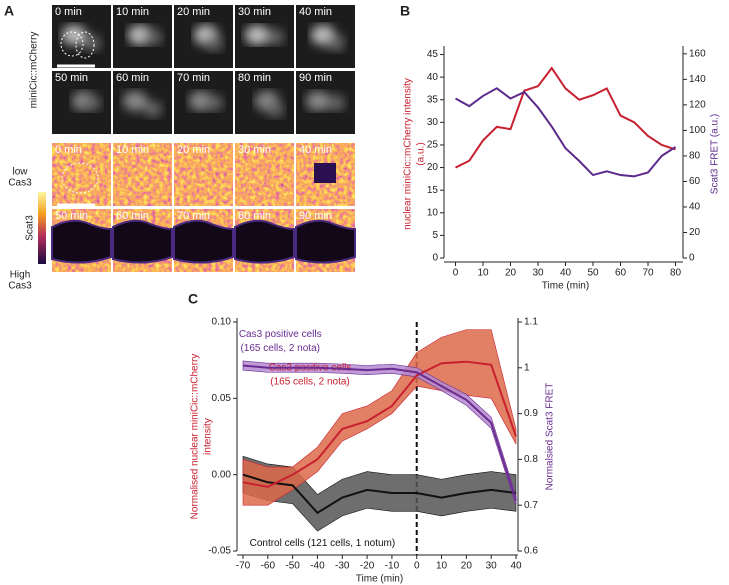 Image resolution: width=729 pixels, height=585 pixels. What do you see at coordinates (531, 505) in the screenshot?
I see `y2-tick-label: 0.7` at bounding box center [531, 505].